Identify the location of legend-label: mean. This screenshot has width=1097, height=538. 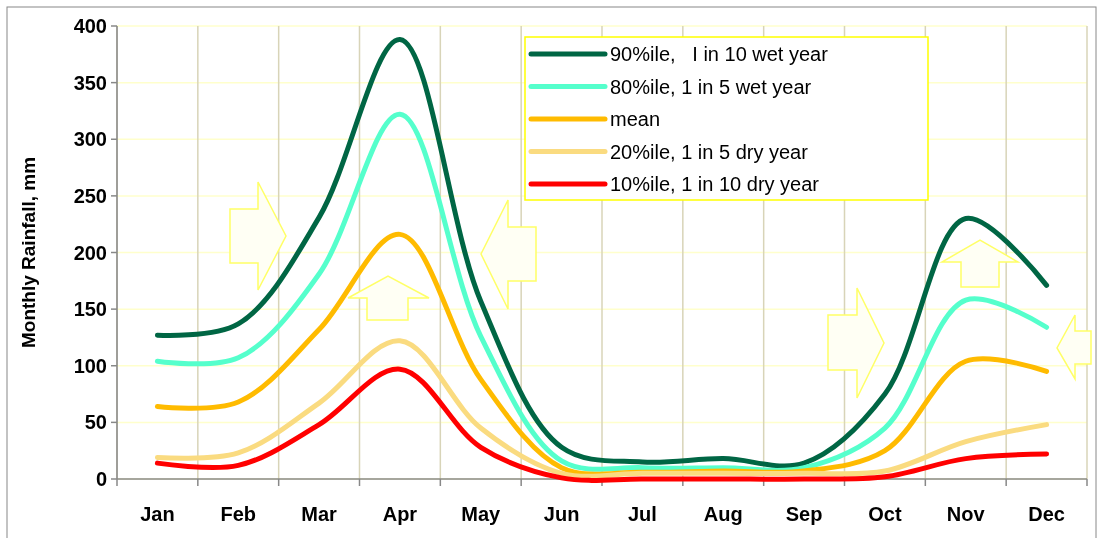
(635, 119).